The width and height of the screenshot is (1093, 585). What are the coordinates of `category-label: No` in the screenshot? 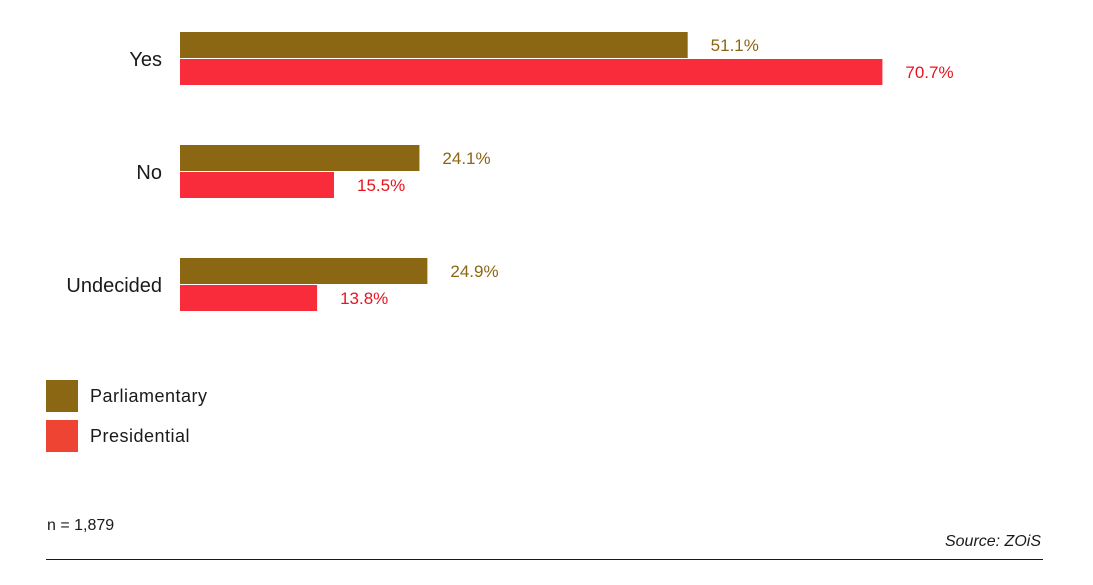 It's located at (149, 173).